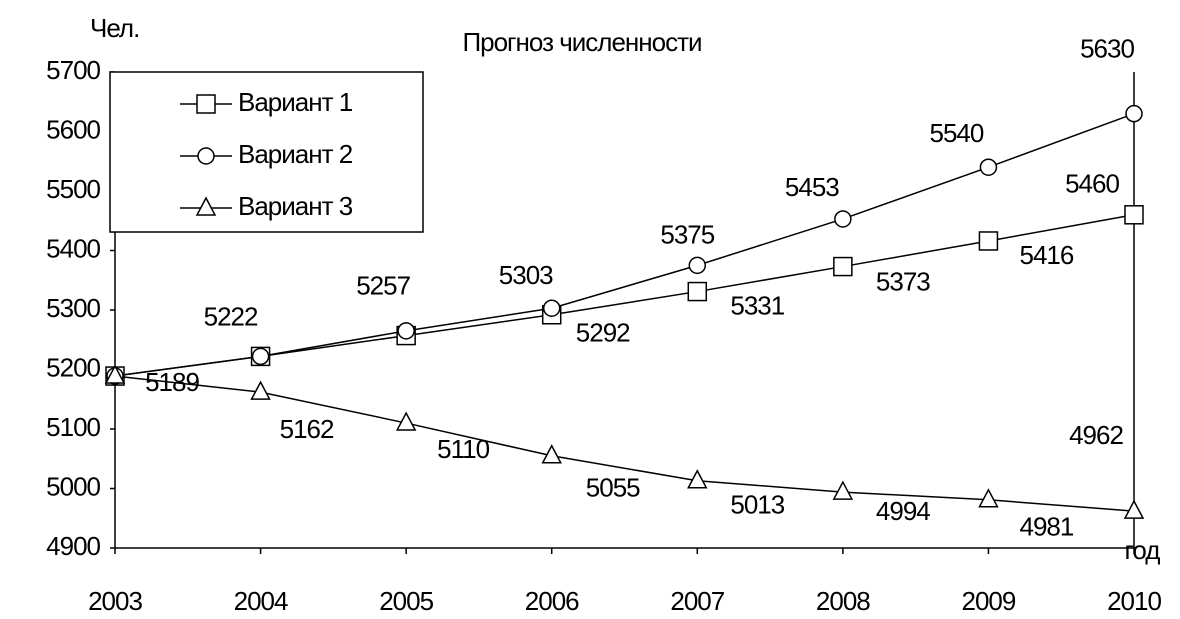 The image size is (1180, 619). Describe the element at coordinates (73, 486) in the screenshot. I see `y-tick-label: 5000` at that location.